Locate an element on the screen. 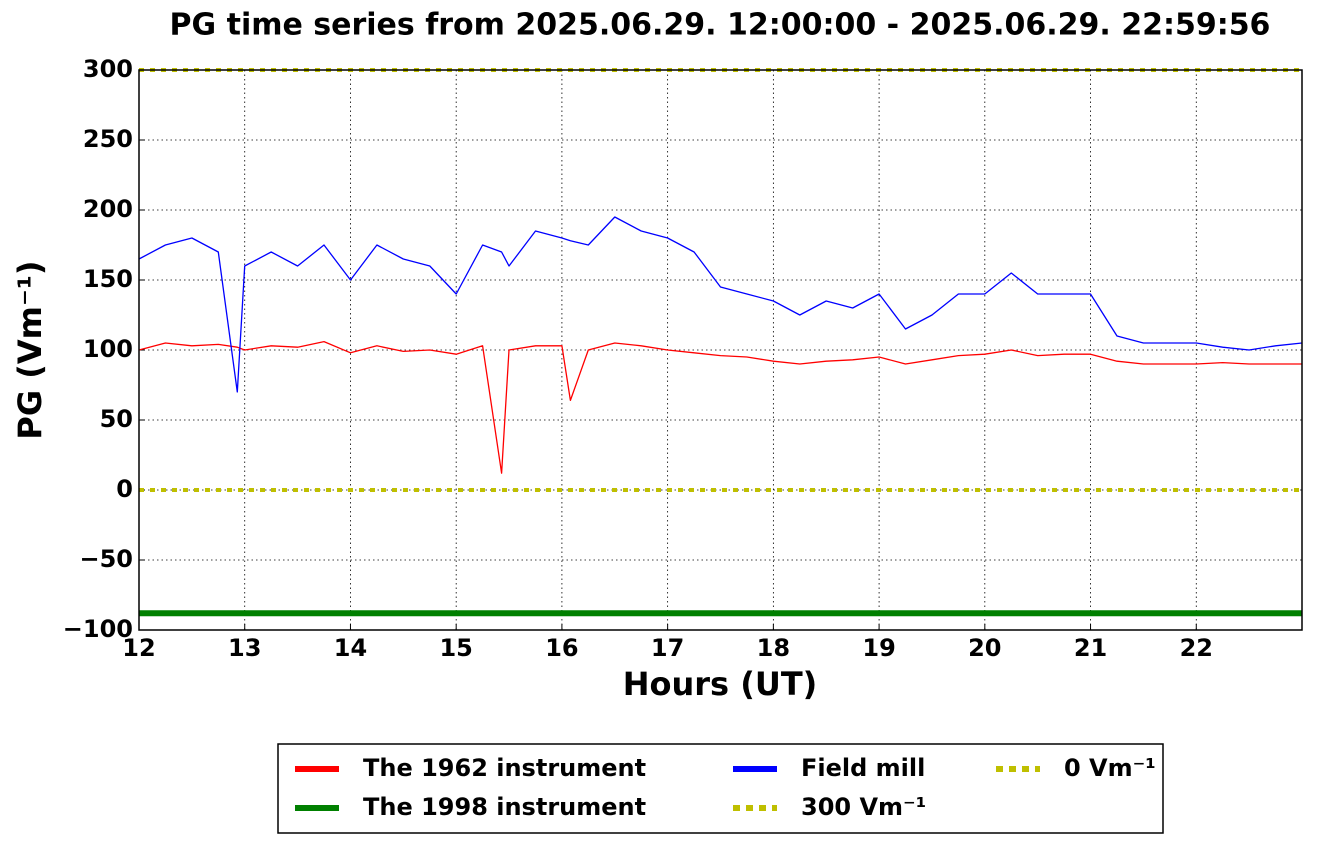 The width and height of the screenshot is (1342, 844). x-tick-label: 15 is located at coordinates (455, 648).